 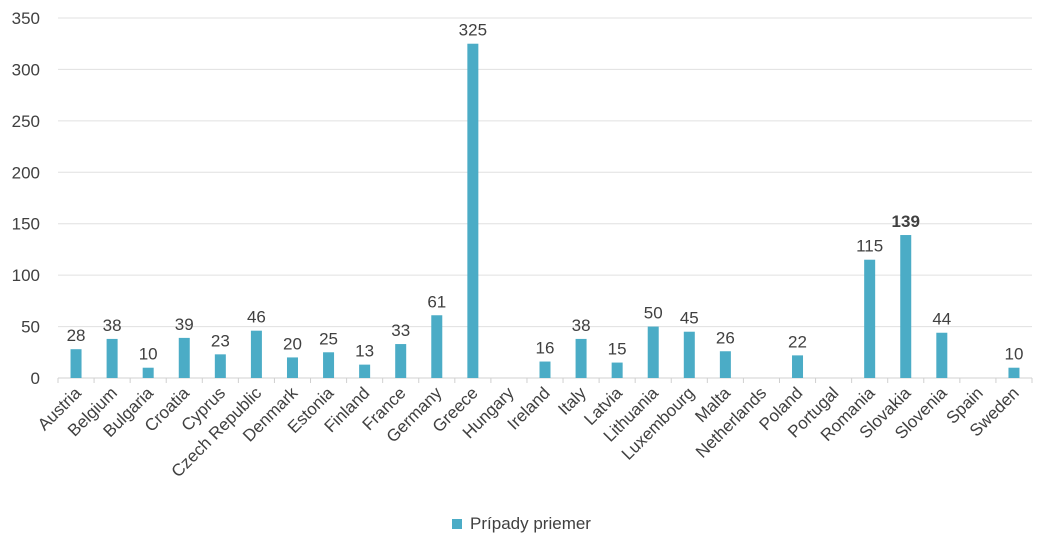 I want to click on data-label: 22, so click(x=797, y=341).